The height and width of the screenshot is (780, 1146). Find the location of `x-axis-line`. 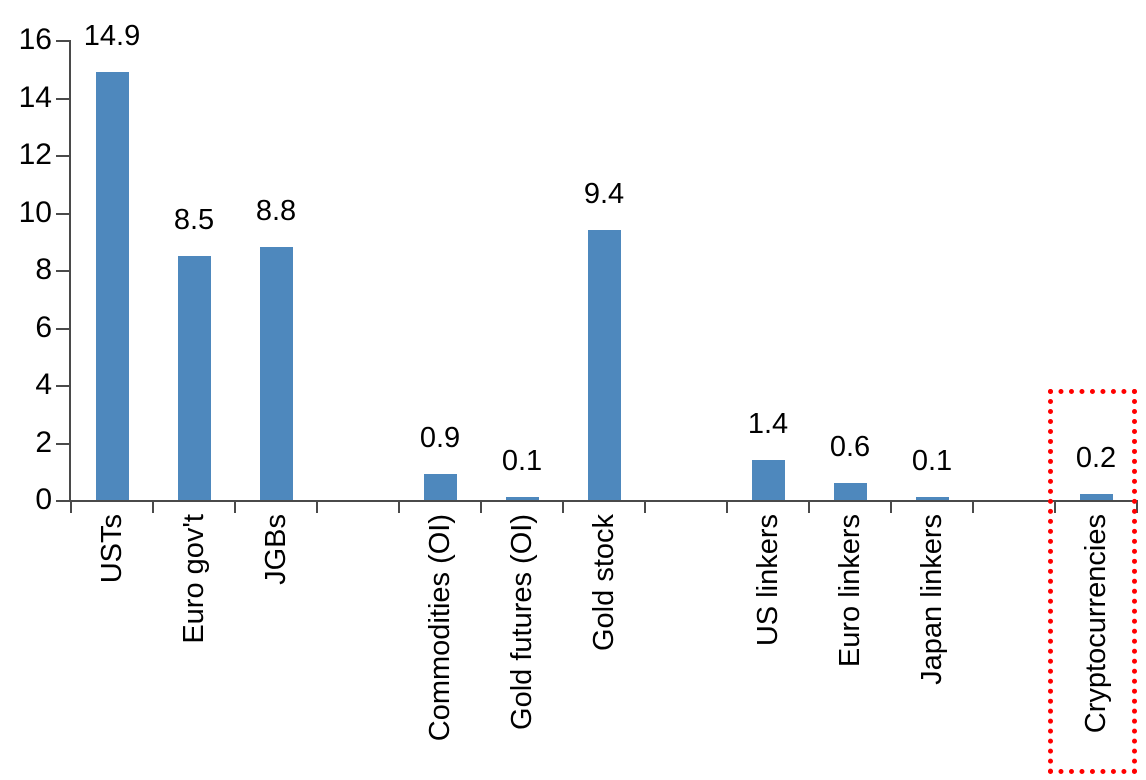

x-axis-line is located at coordinates (603, 501).